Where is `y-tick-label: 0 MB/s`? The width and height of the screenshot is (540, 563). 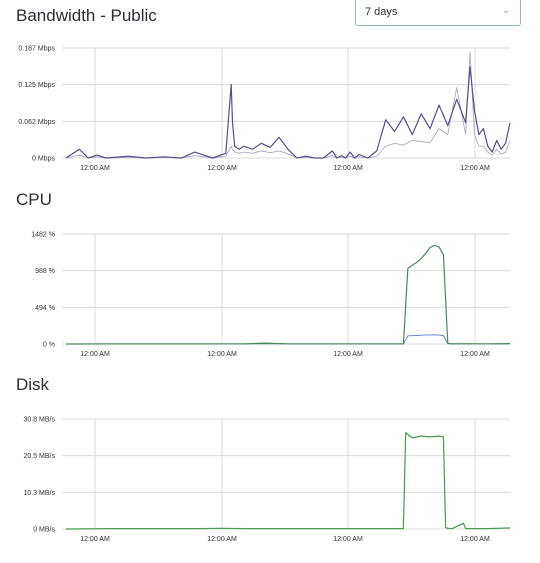 y-tick-label: 0 MB/s is located at coordinates (44, 530).